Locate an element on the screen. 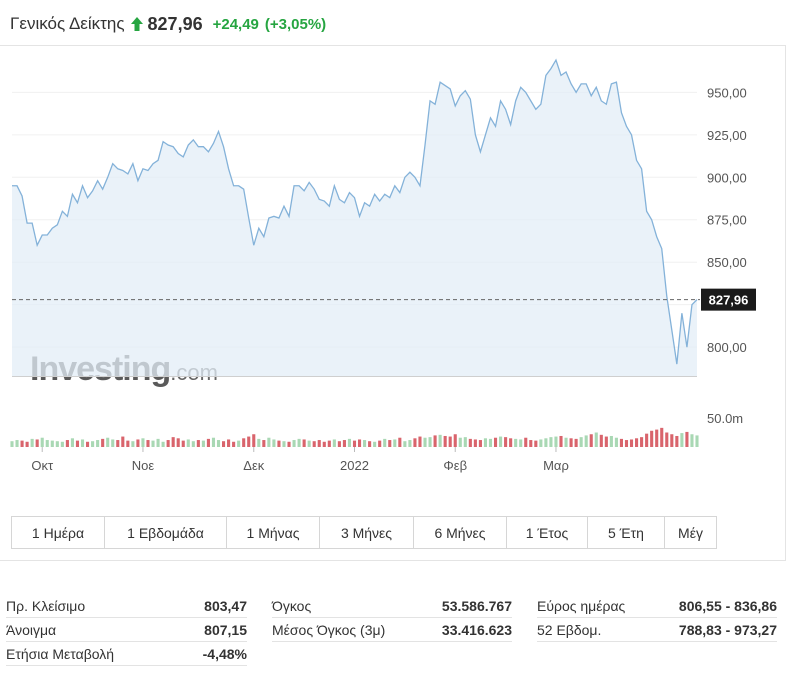 The height and width of the screenshot is (674, 800). x-tick-label: 2022 is located at coordinates (354, 465).